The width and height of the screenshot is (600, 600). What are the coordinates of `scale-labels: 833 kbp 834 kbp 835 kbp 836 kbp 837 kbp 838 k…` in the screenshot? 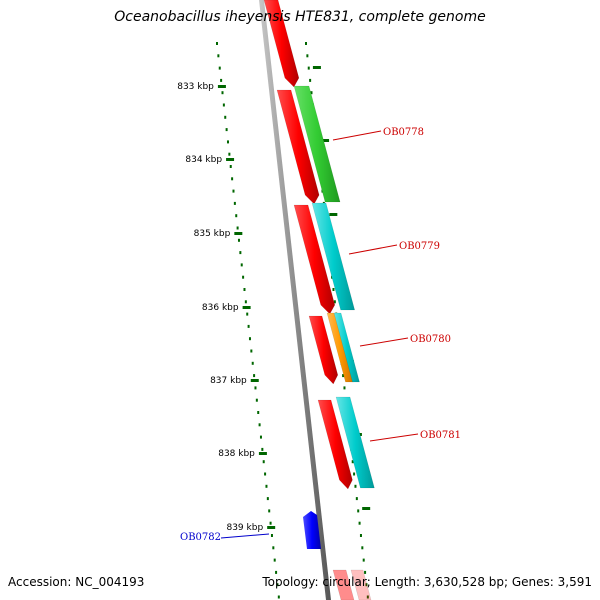 It's located at (220, 307).